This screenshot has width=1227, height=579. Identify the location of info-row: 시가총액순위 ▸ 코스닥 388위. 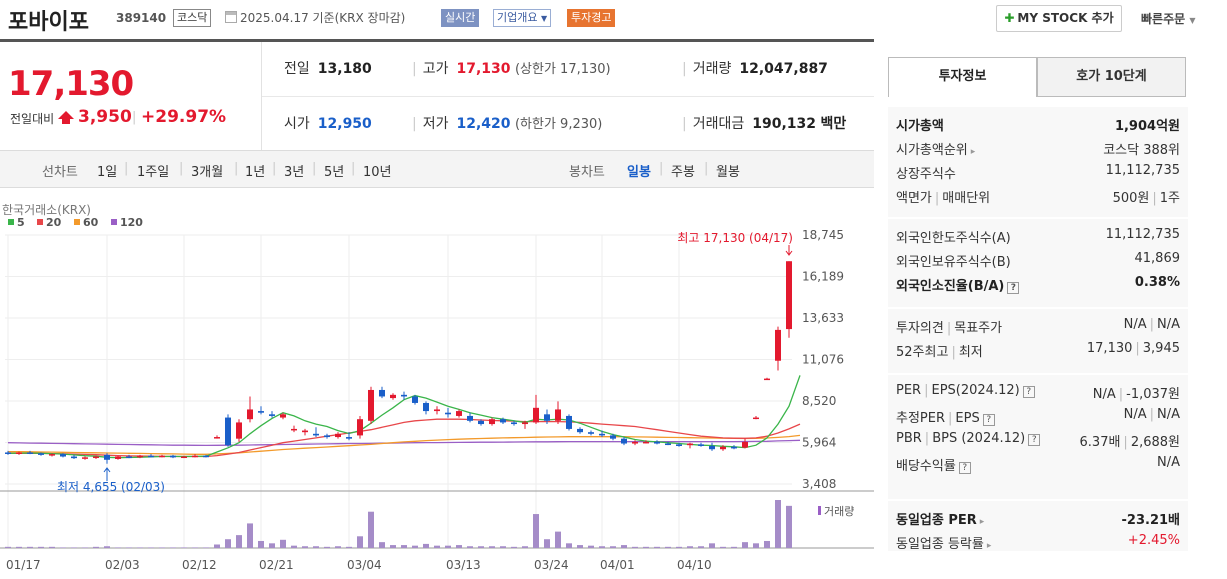
(1038, 149).